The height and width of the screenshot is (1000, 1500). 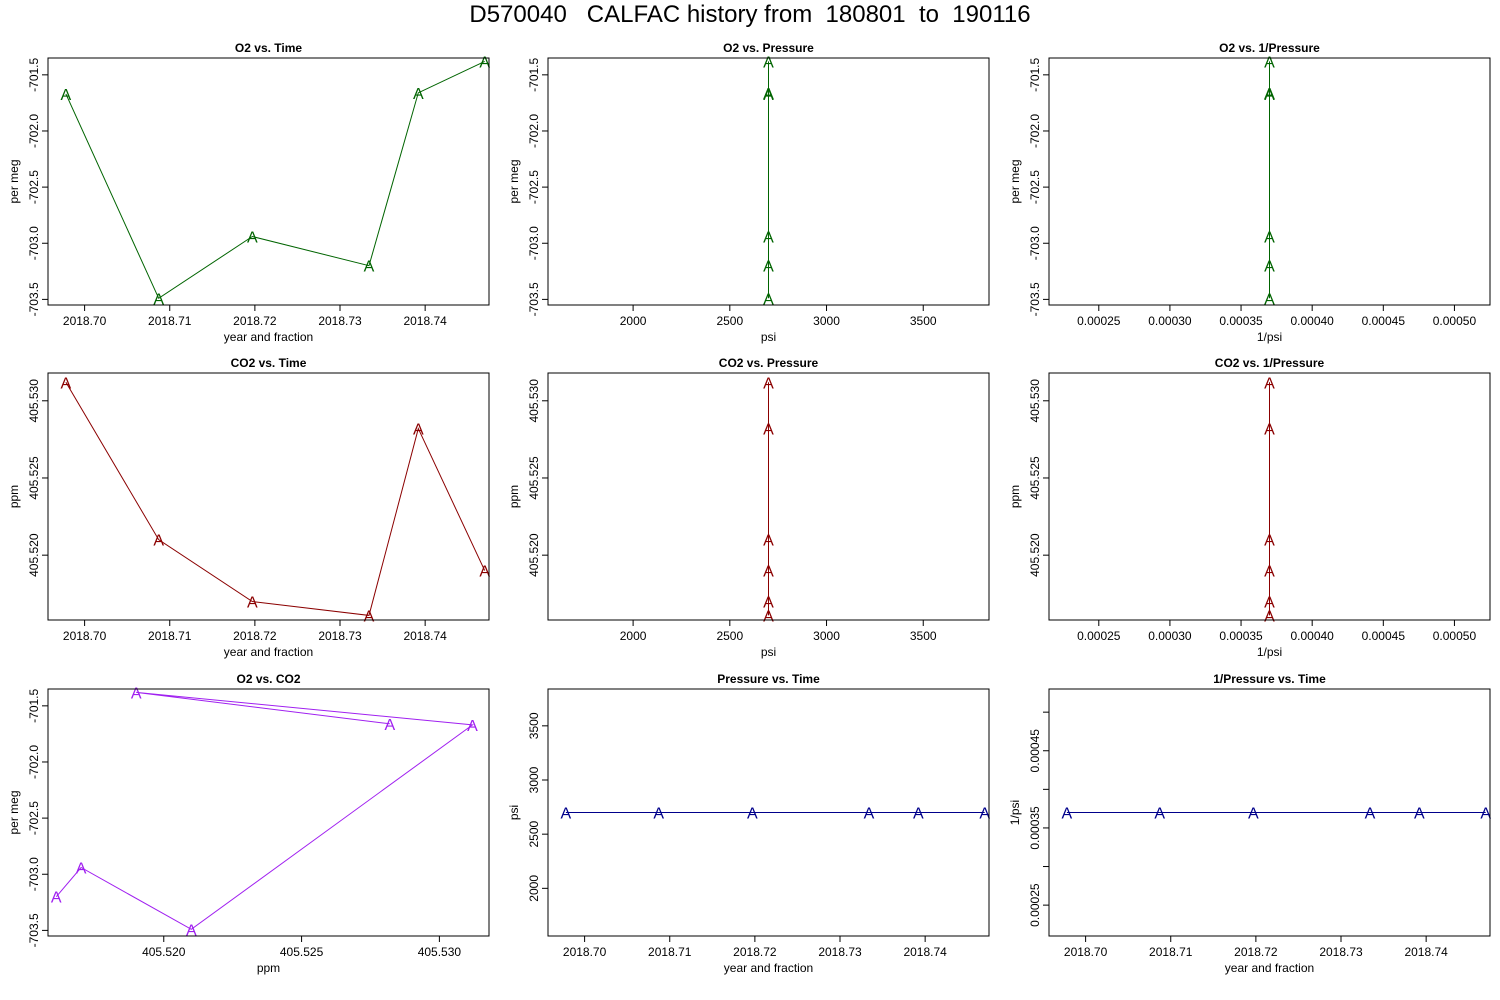 What do you see at coordinates (34, 555) in the screenshot?
I see `y-tick-label: 405.520` at bounding box center [34, 555].